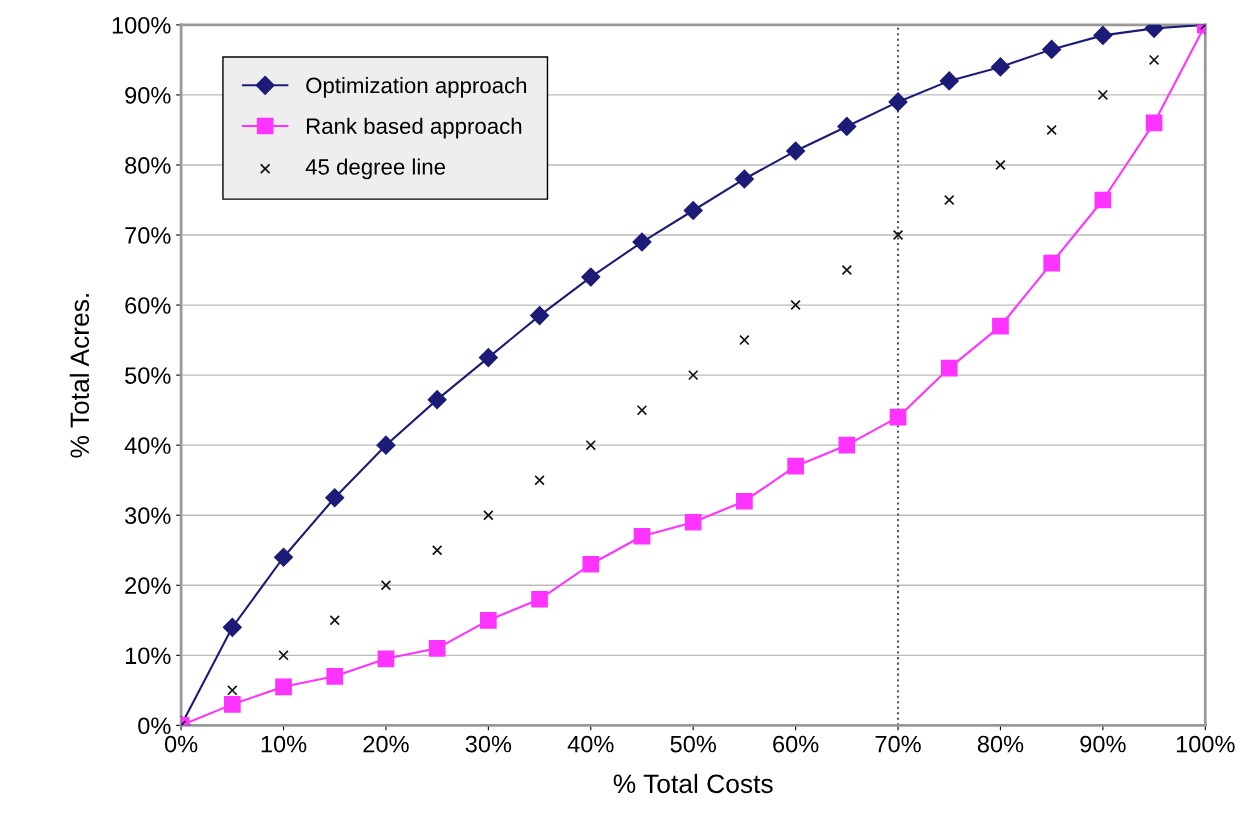  What do you see at coordinates (154, 726) in the screenshot?
I see `y-tick-label: 0%` at bounding box center [154, 726].